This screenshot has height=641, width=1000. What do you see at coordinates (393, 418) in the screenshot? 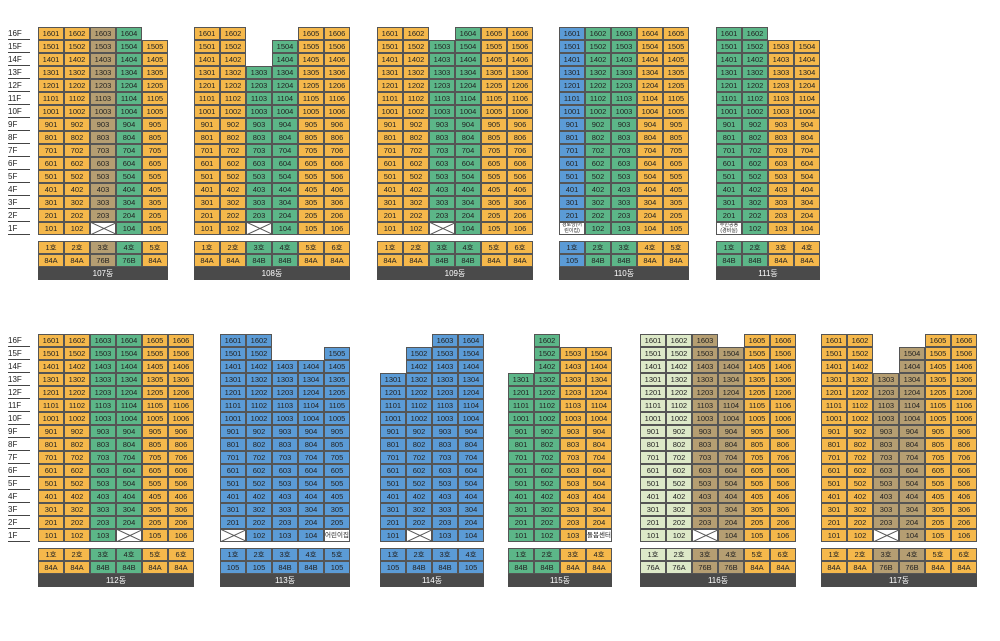
I see `unit-cell: 1001` at bounding box center [393, 418].